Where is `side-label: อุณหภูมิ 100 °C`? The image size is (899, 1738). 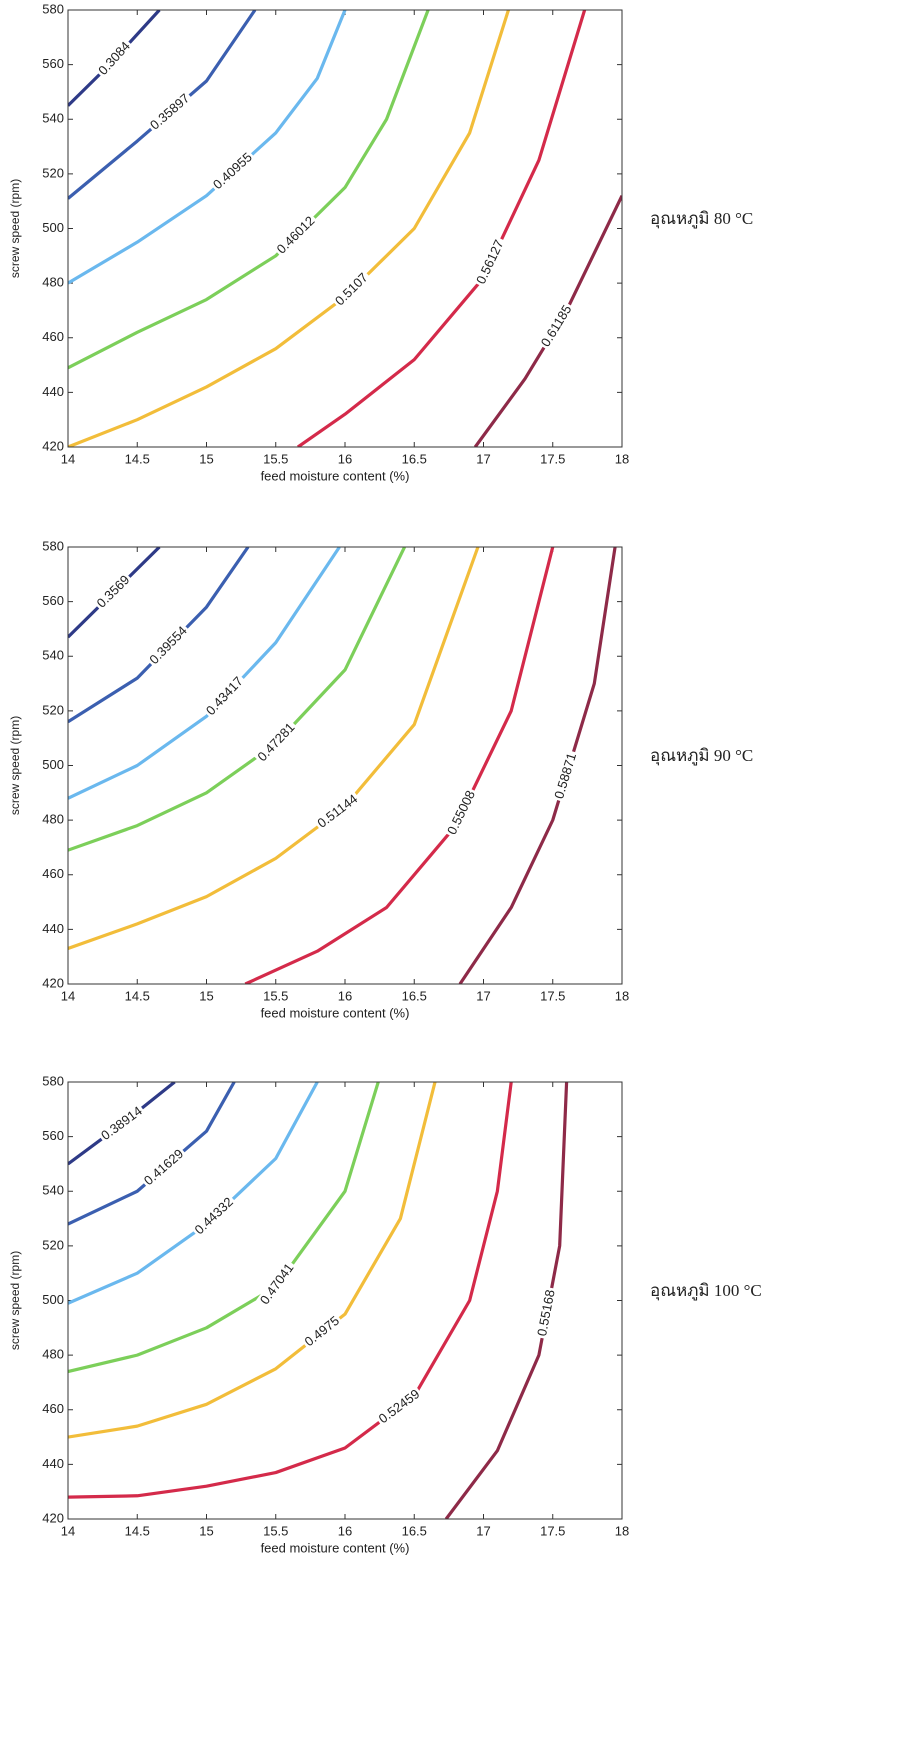
side-label: อุณหภูมิ 100 °C is located at coordinates (706, 1291).